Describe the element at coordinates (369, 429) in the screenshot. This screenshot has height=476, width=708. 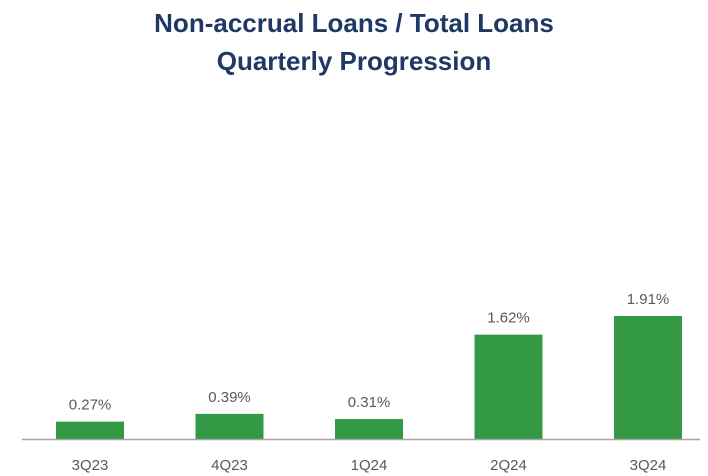
I see `bar-1q24` at that location.